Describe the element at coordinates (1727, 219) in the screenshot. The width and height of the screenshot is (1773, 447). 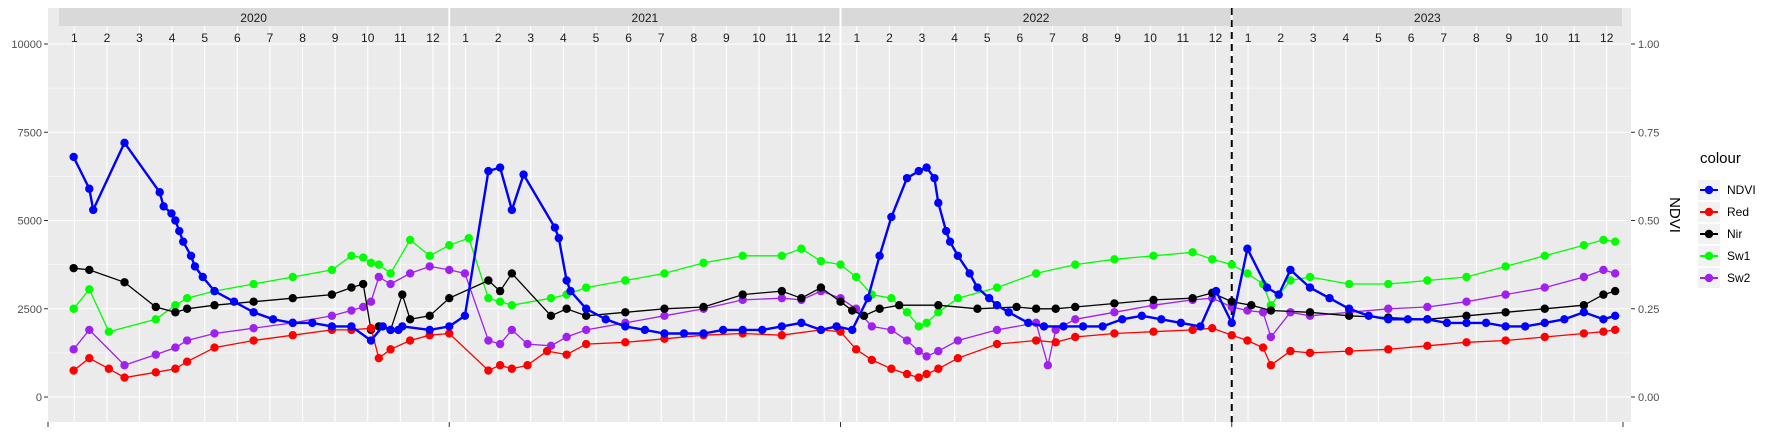
I see `legend: colour NDVI Red Nir Sw1 Sw2` at that location.